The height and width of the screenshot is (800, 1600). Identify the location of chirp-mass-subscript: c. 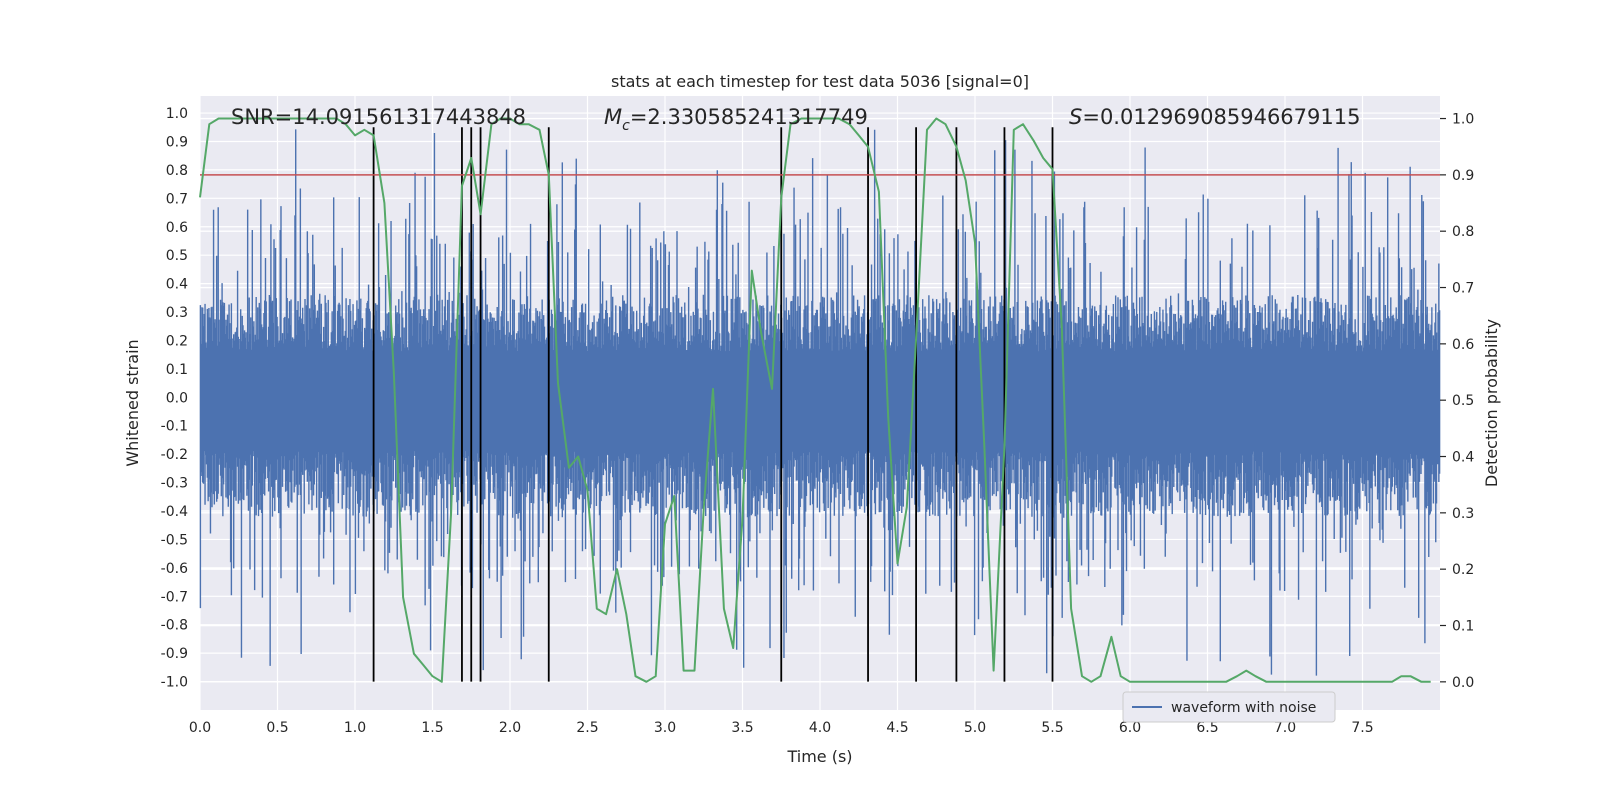
(626, 126).